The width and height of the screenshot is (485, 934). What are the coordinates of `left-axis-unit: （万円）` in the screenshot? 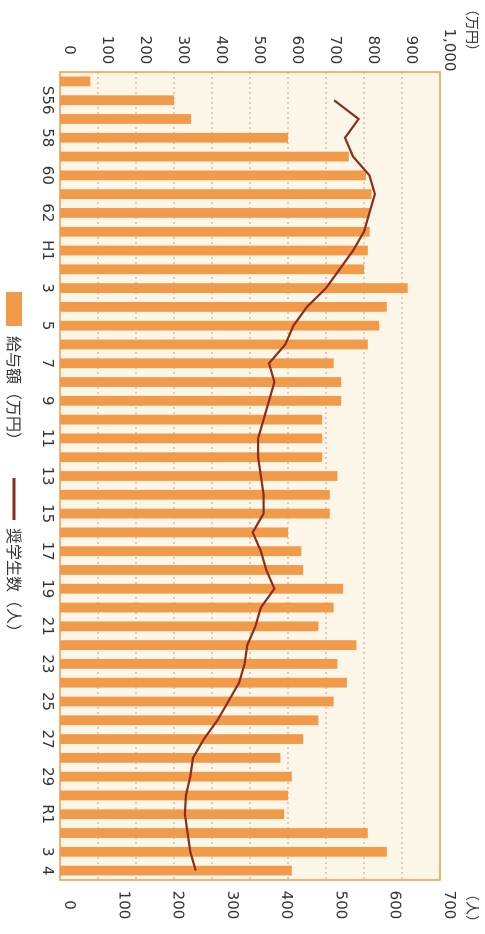 It's located at (471, 30).